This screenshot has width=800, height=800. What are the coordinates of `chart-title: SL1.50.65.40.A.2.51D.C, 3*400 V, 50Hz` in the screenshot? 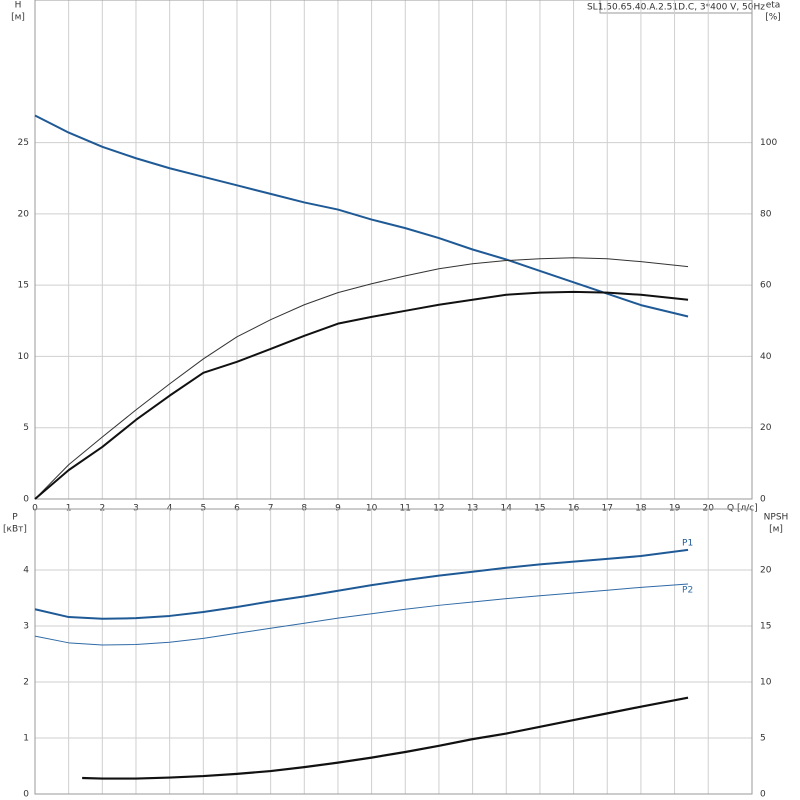 It's located at (676, 8).